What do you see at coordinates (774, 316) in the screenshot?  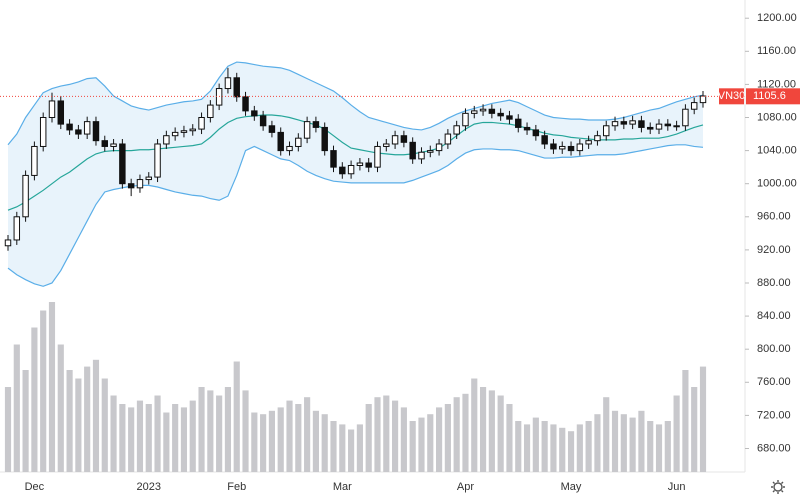 I see `y-tick-label: 840.00` at bounding box center [774, 316].